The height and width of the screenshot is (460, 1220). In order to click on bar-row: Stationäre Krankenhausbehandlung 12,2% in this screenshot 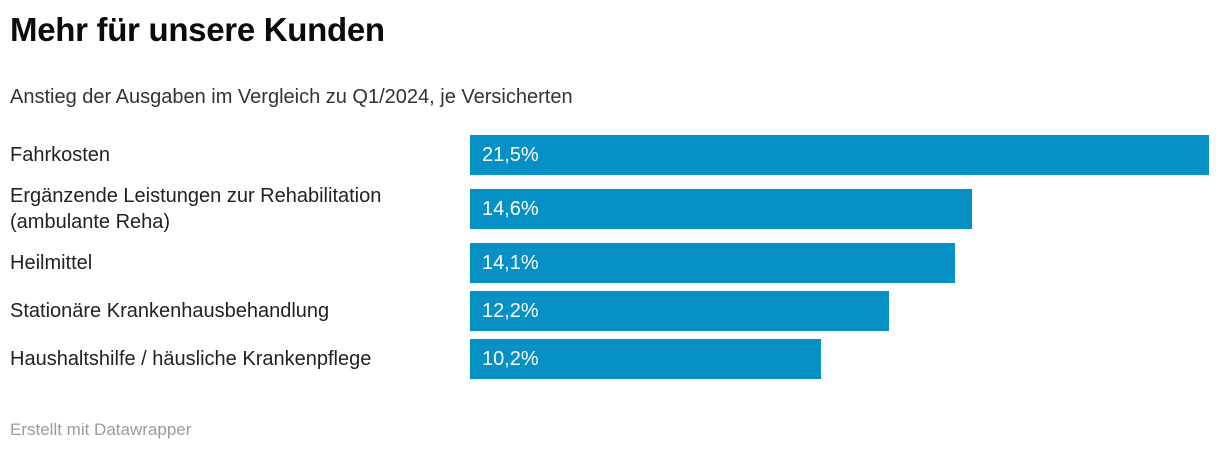, I will do `click(609, 311)`.